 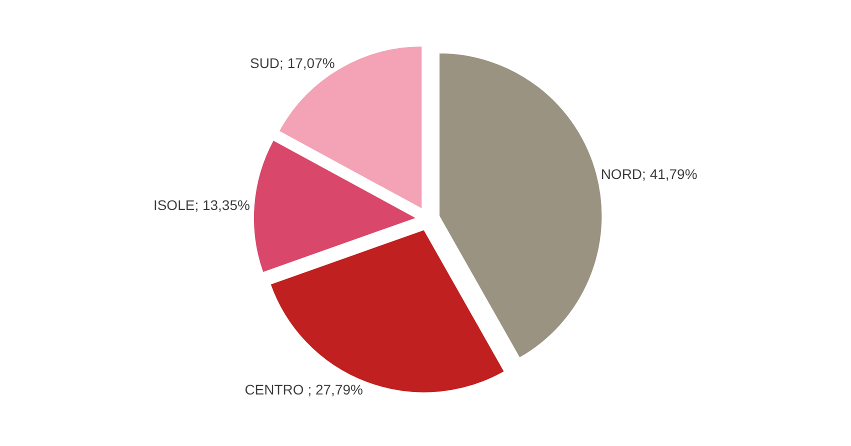 What do you see at coordinates (201, 205) in the screenshot?
I see `slice-label: ISOLE; 13,35%` at bounding box center [201, 205].